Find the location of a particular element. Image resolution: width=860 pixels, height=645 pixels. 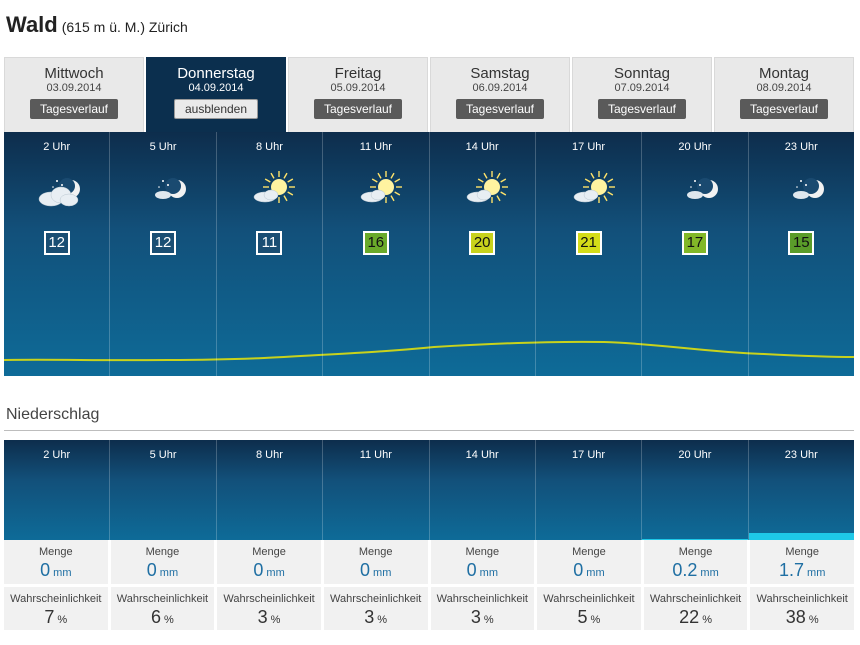

precip-column: 17 Uhr is located at coordinates (589, 490).